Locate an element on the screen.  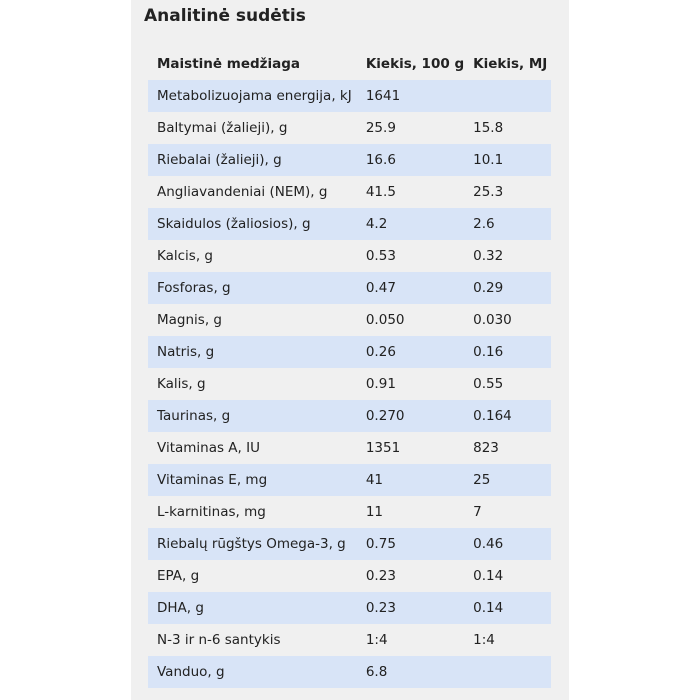
table-row: Riebalų rūgštys Omega-3, g 0.75 0.46 is located at coordinates (349, 544).